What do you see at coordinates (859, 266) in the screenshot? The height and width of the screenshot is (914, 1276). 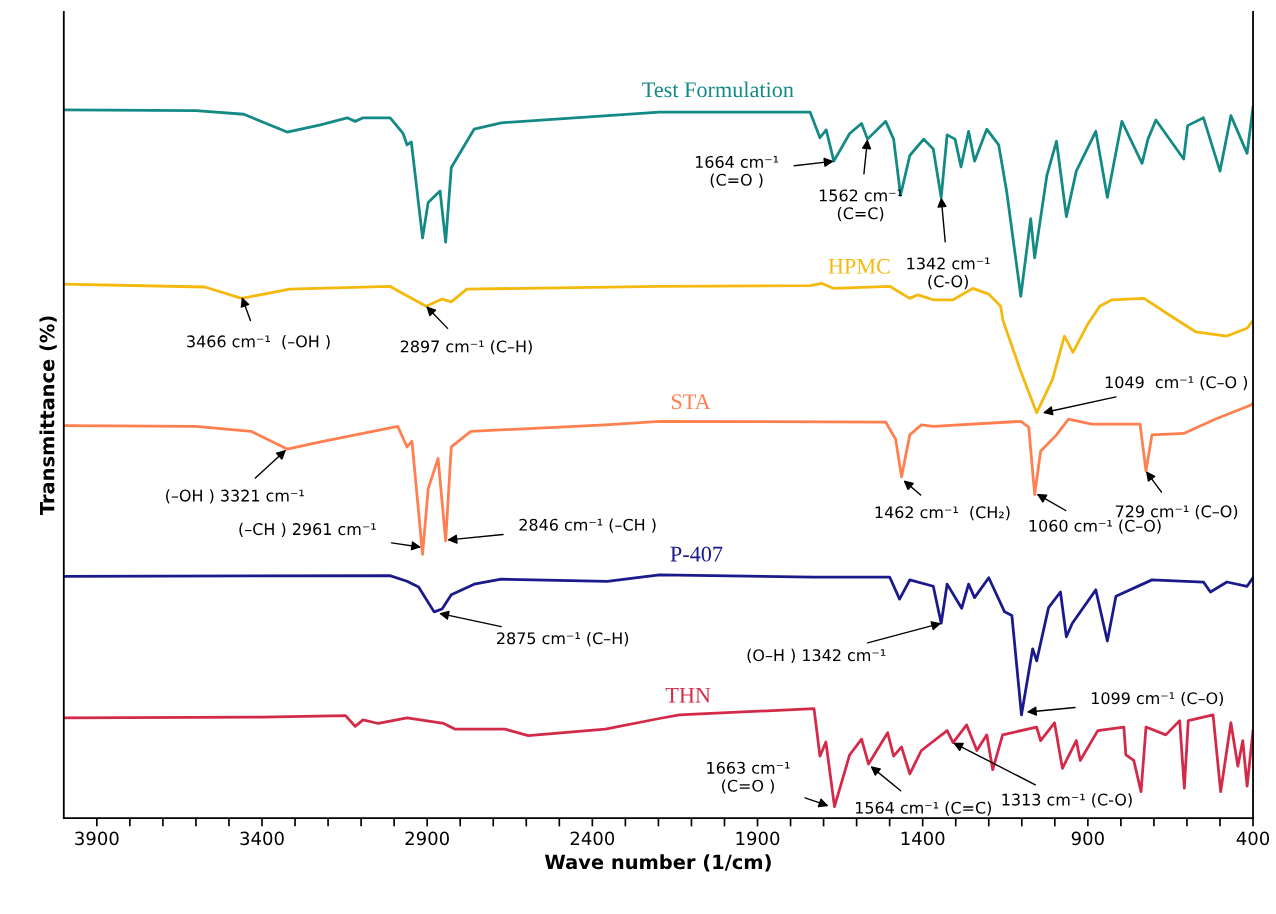 I see `series-label: HPMC` at bounding box center [859, 266].